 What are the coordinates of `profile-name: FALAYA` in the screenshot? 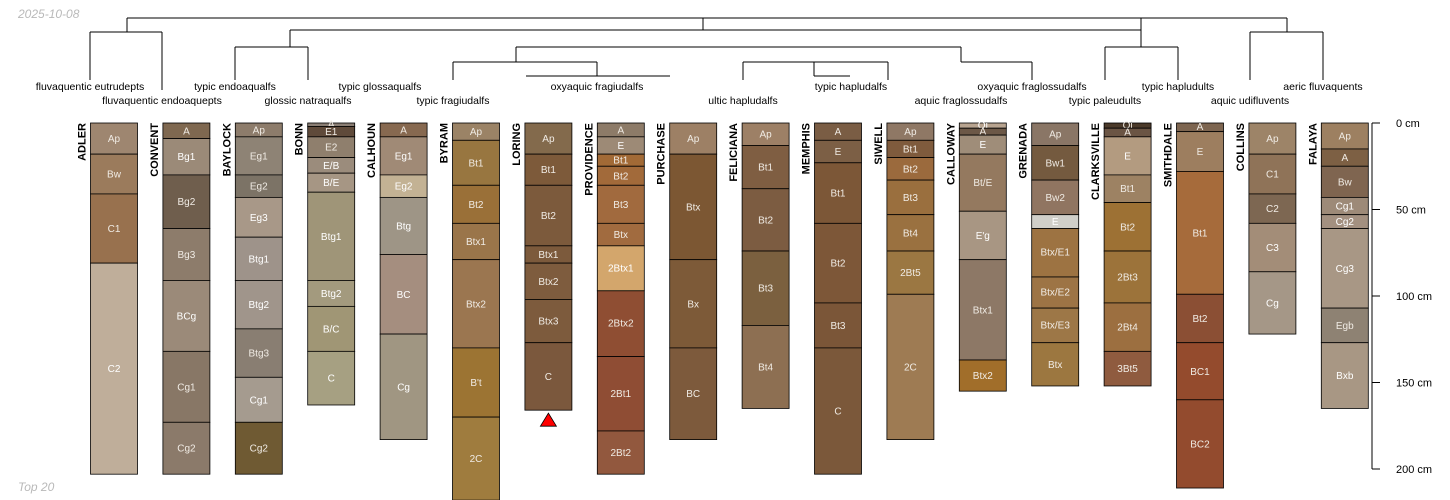 It's located at (1313, 144).